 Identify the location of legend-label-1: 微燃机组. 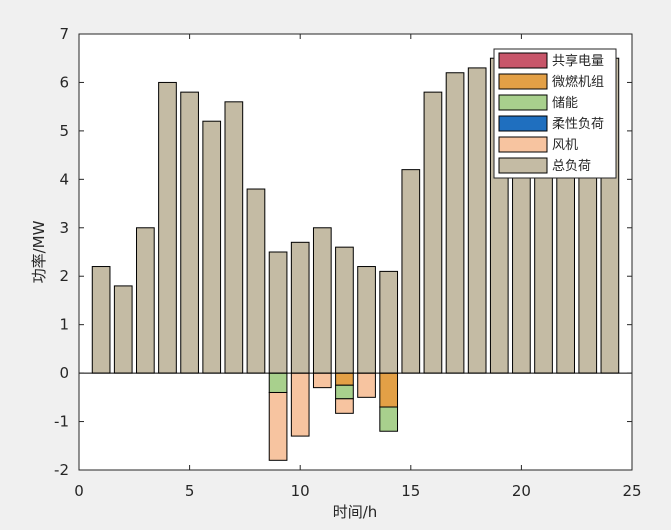
(578, 82).